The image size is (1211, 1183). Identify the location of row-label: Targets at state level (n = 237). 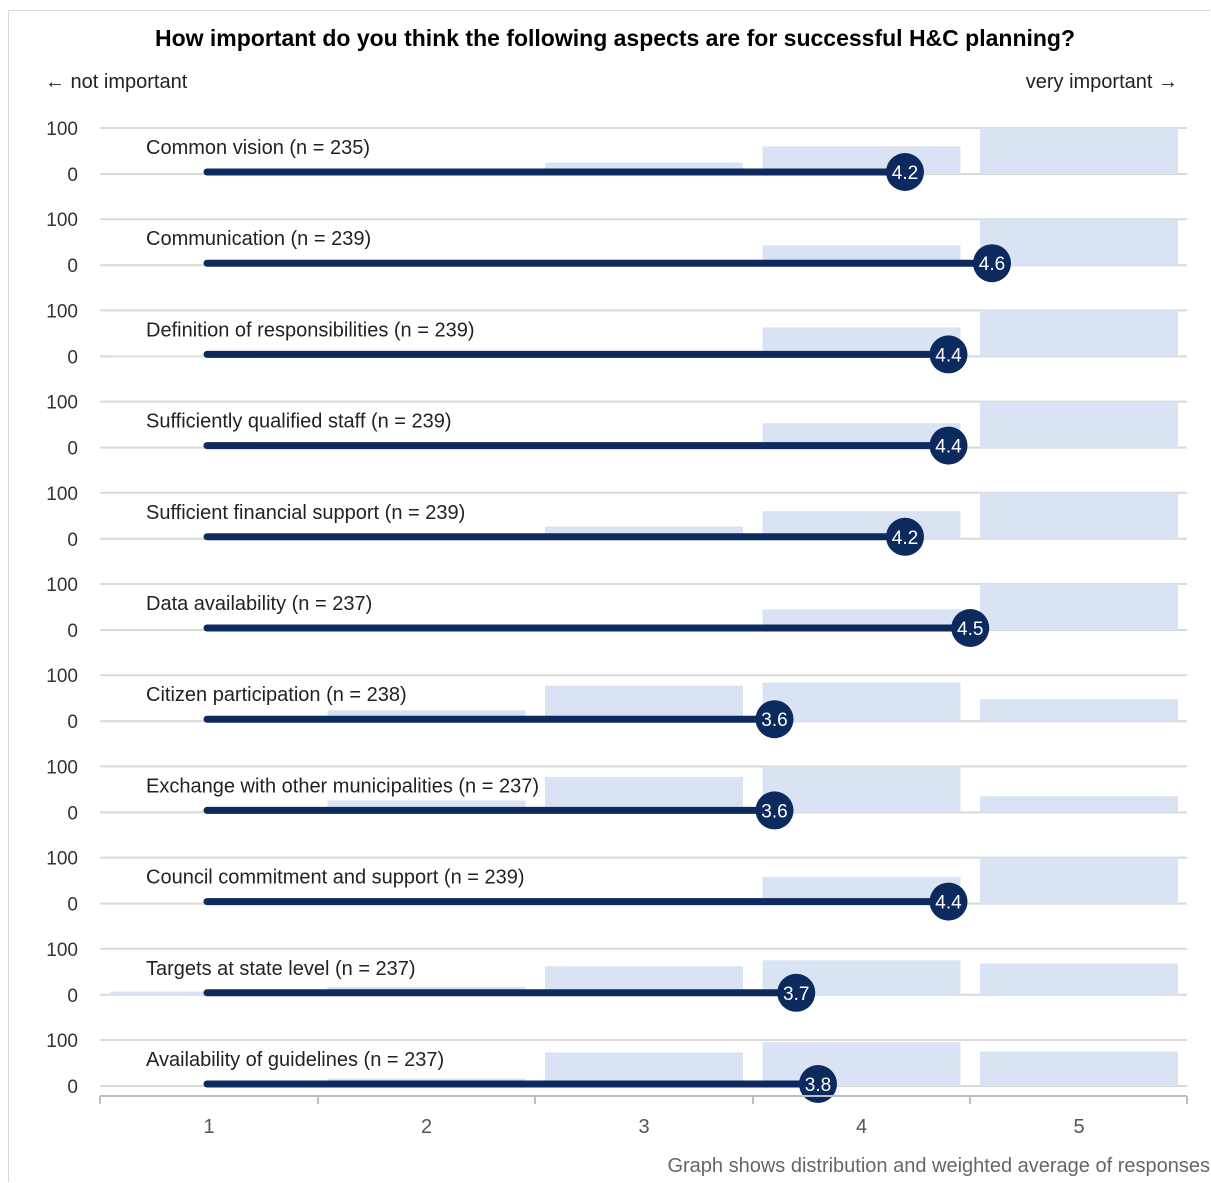
(281, 969).